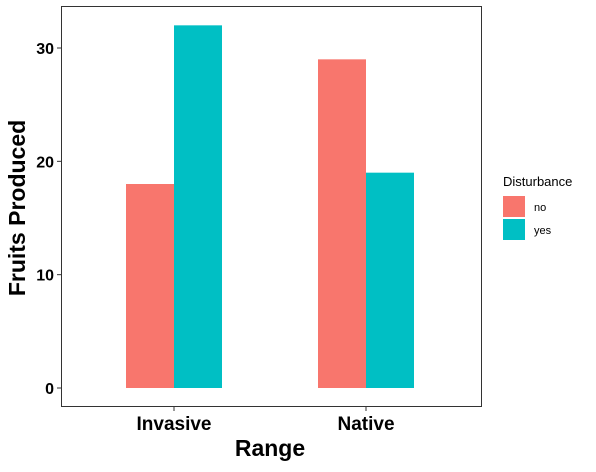 The height and width of the screenshot is (472, 596). What do you see at coordinates (45, 49) in the screenshot?
I see `y-tick-label-30: 30` at bounding box center [45, 49].